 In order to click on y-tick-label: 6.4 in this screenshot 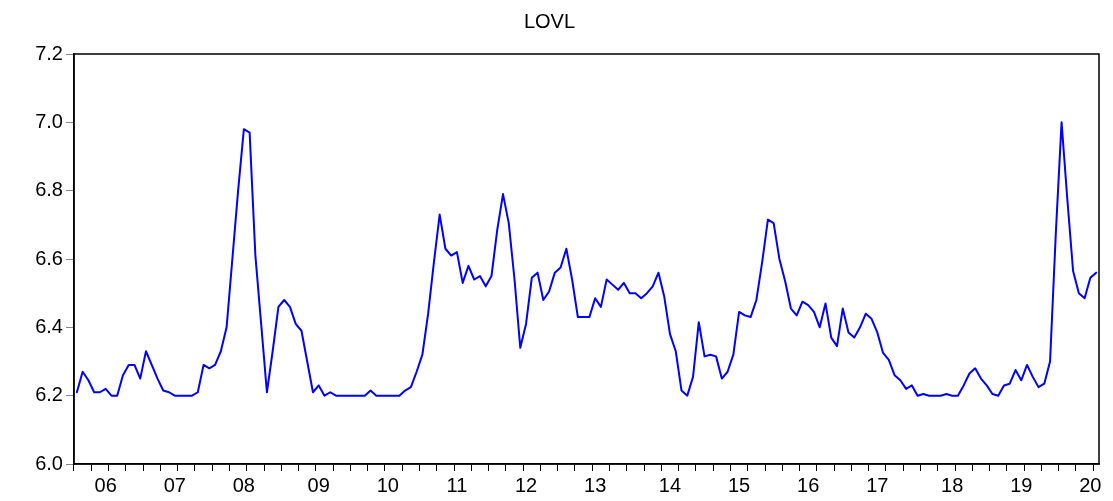, I will do `click(49, 325)`.